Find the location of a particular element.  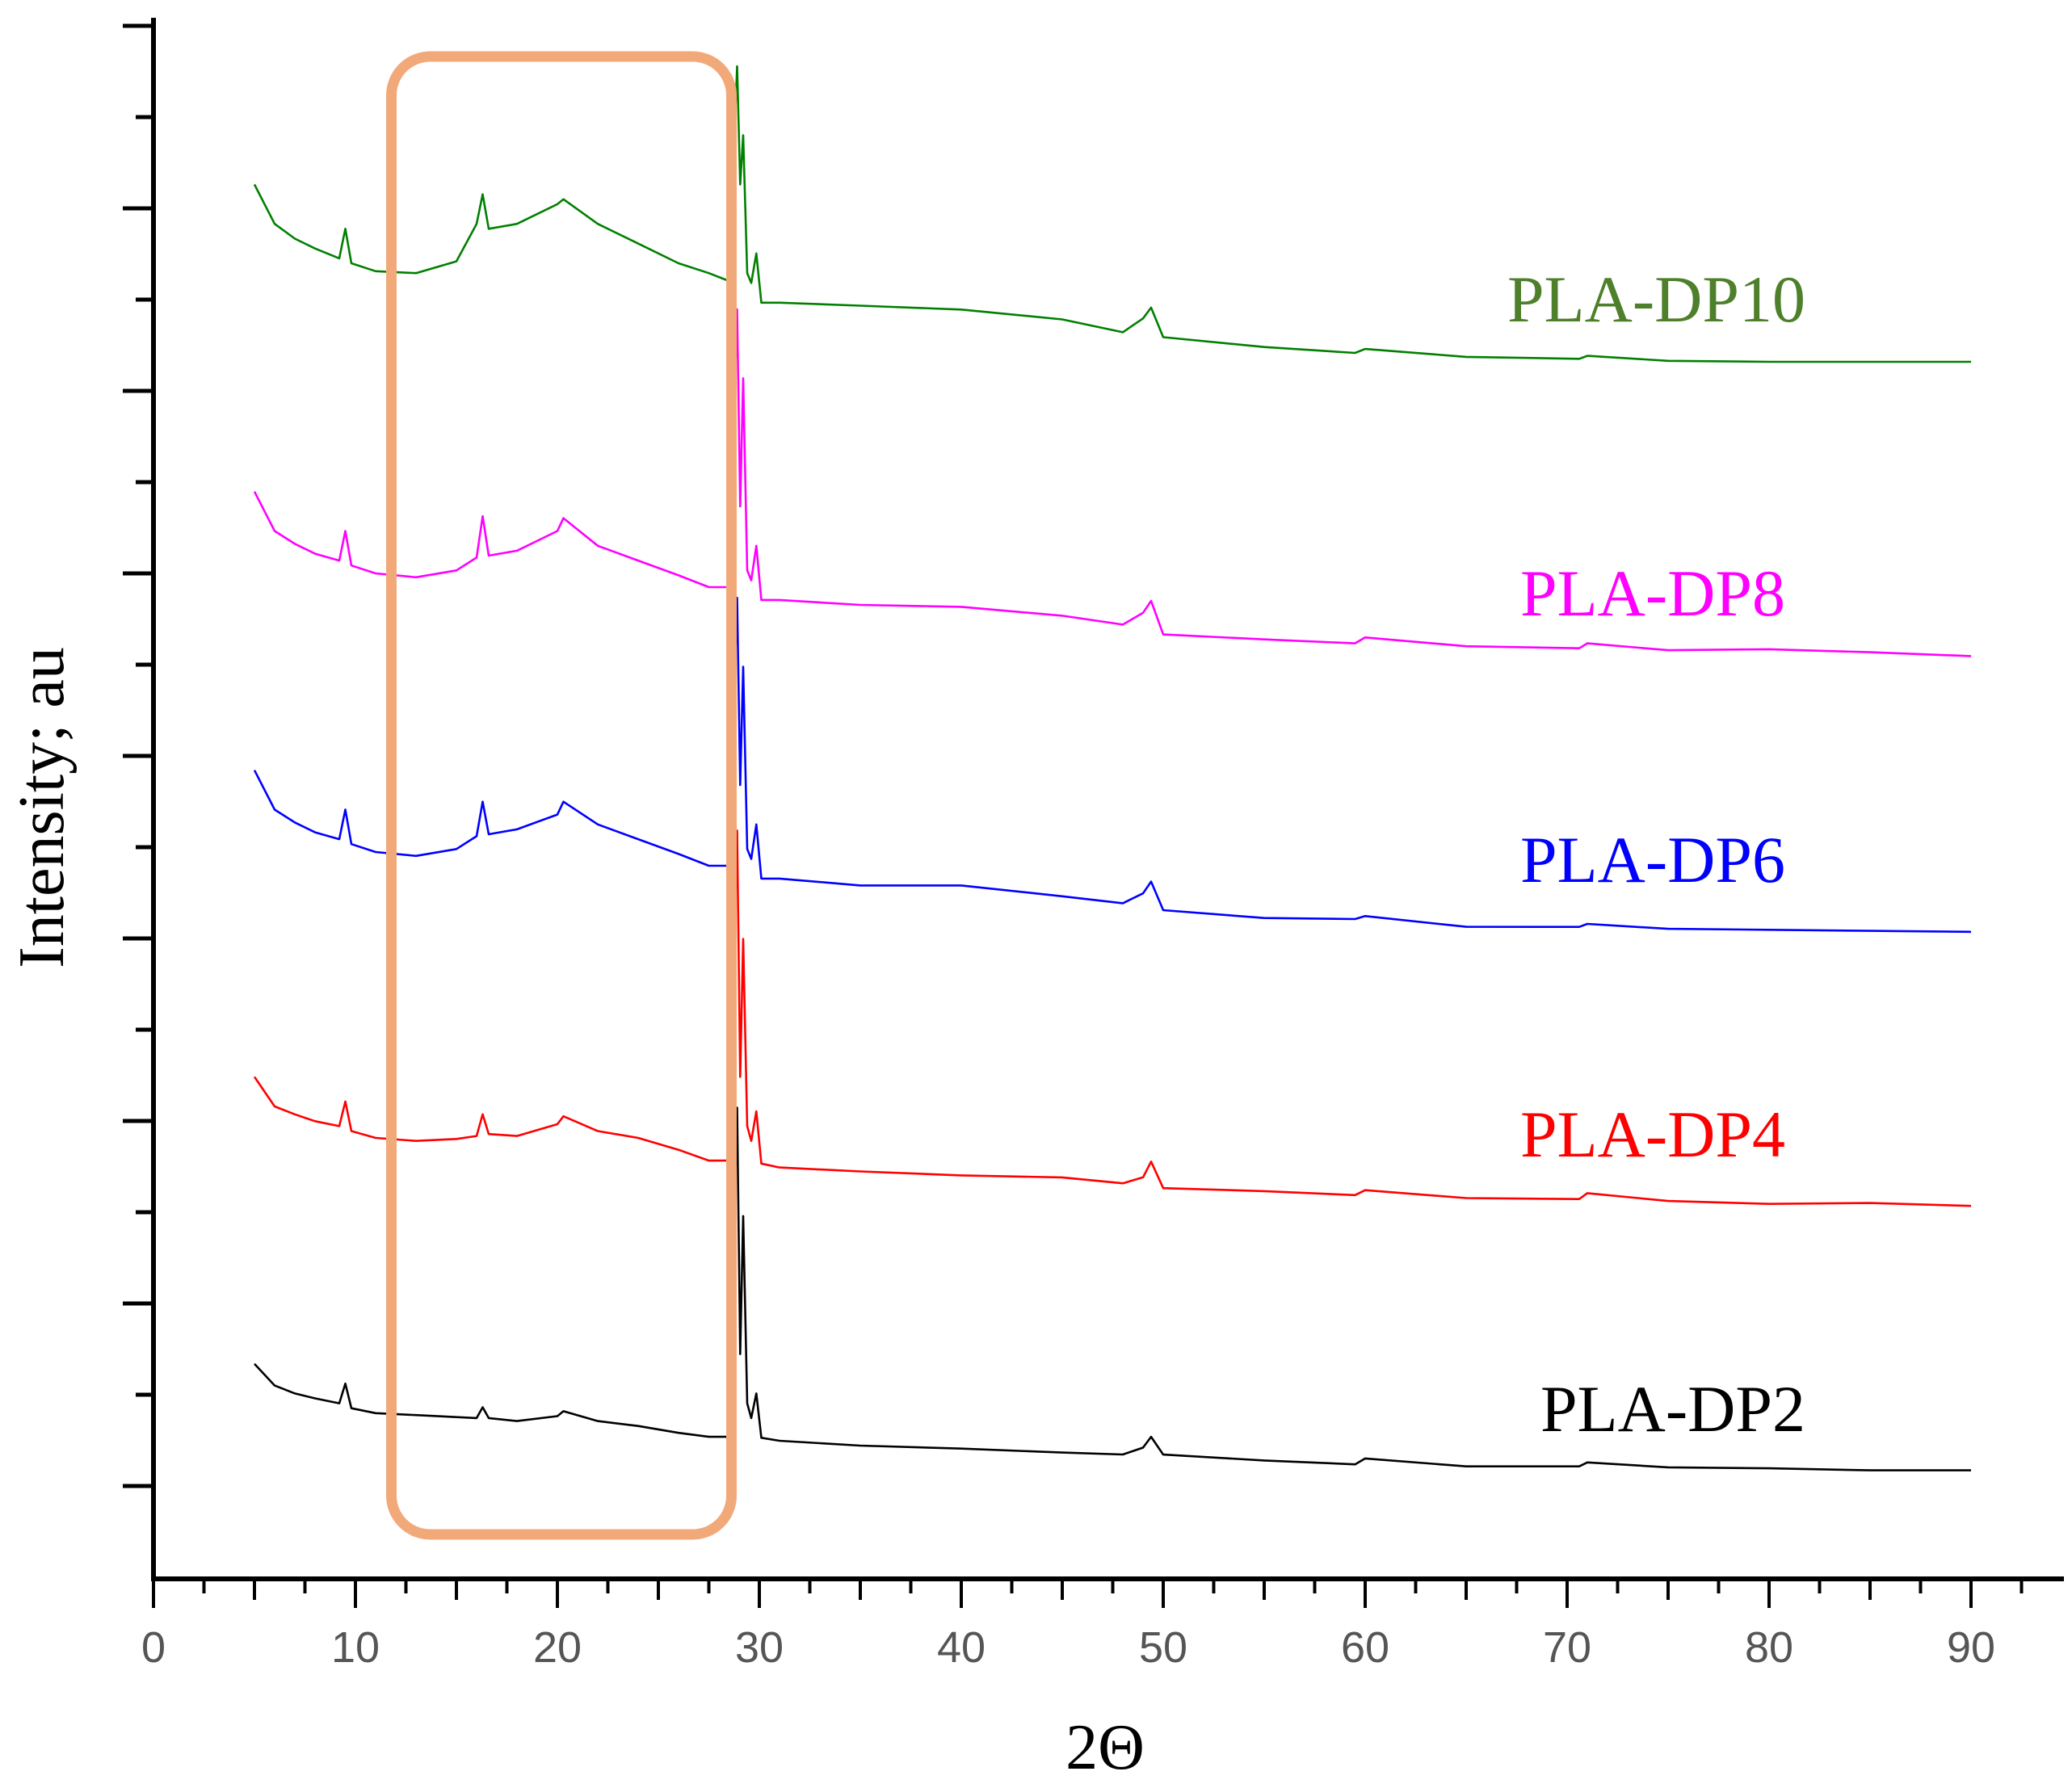

highlight-region is located at coordinates (561, 795).